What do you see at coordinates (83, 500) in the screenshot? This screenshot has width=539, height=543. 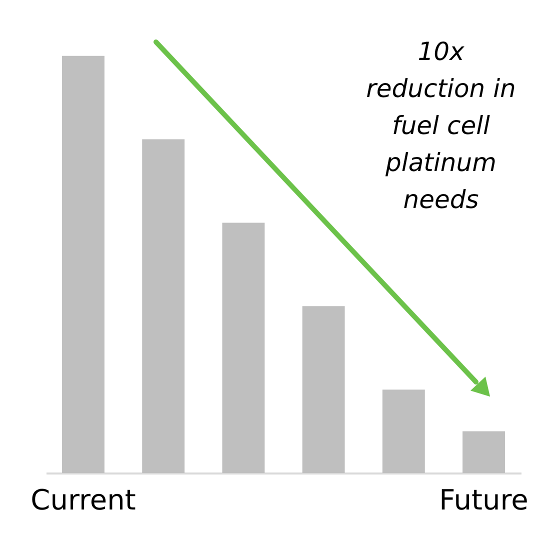 I see `x-tick-label: Current` at bounding box center [83, 500].